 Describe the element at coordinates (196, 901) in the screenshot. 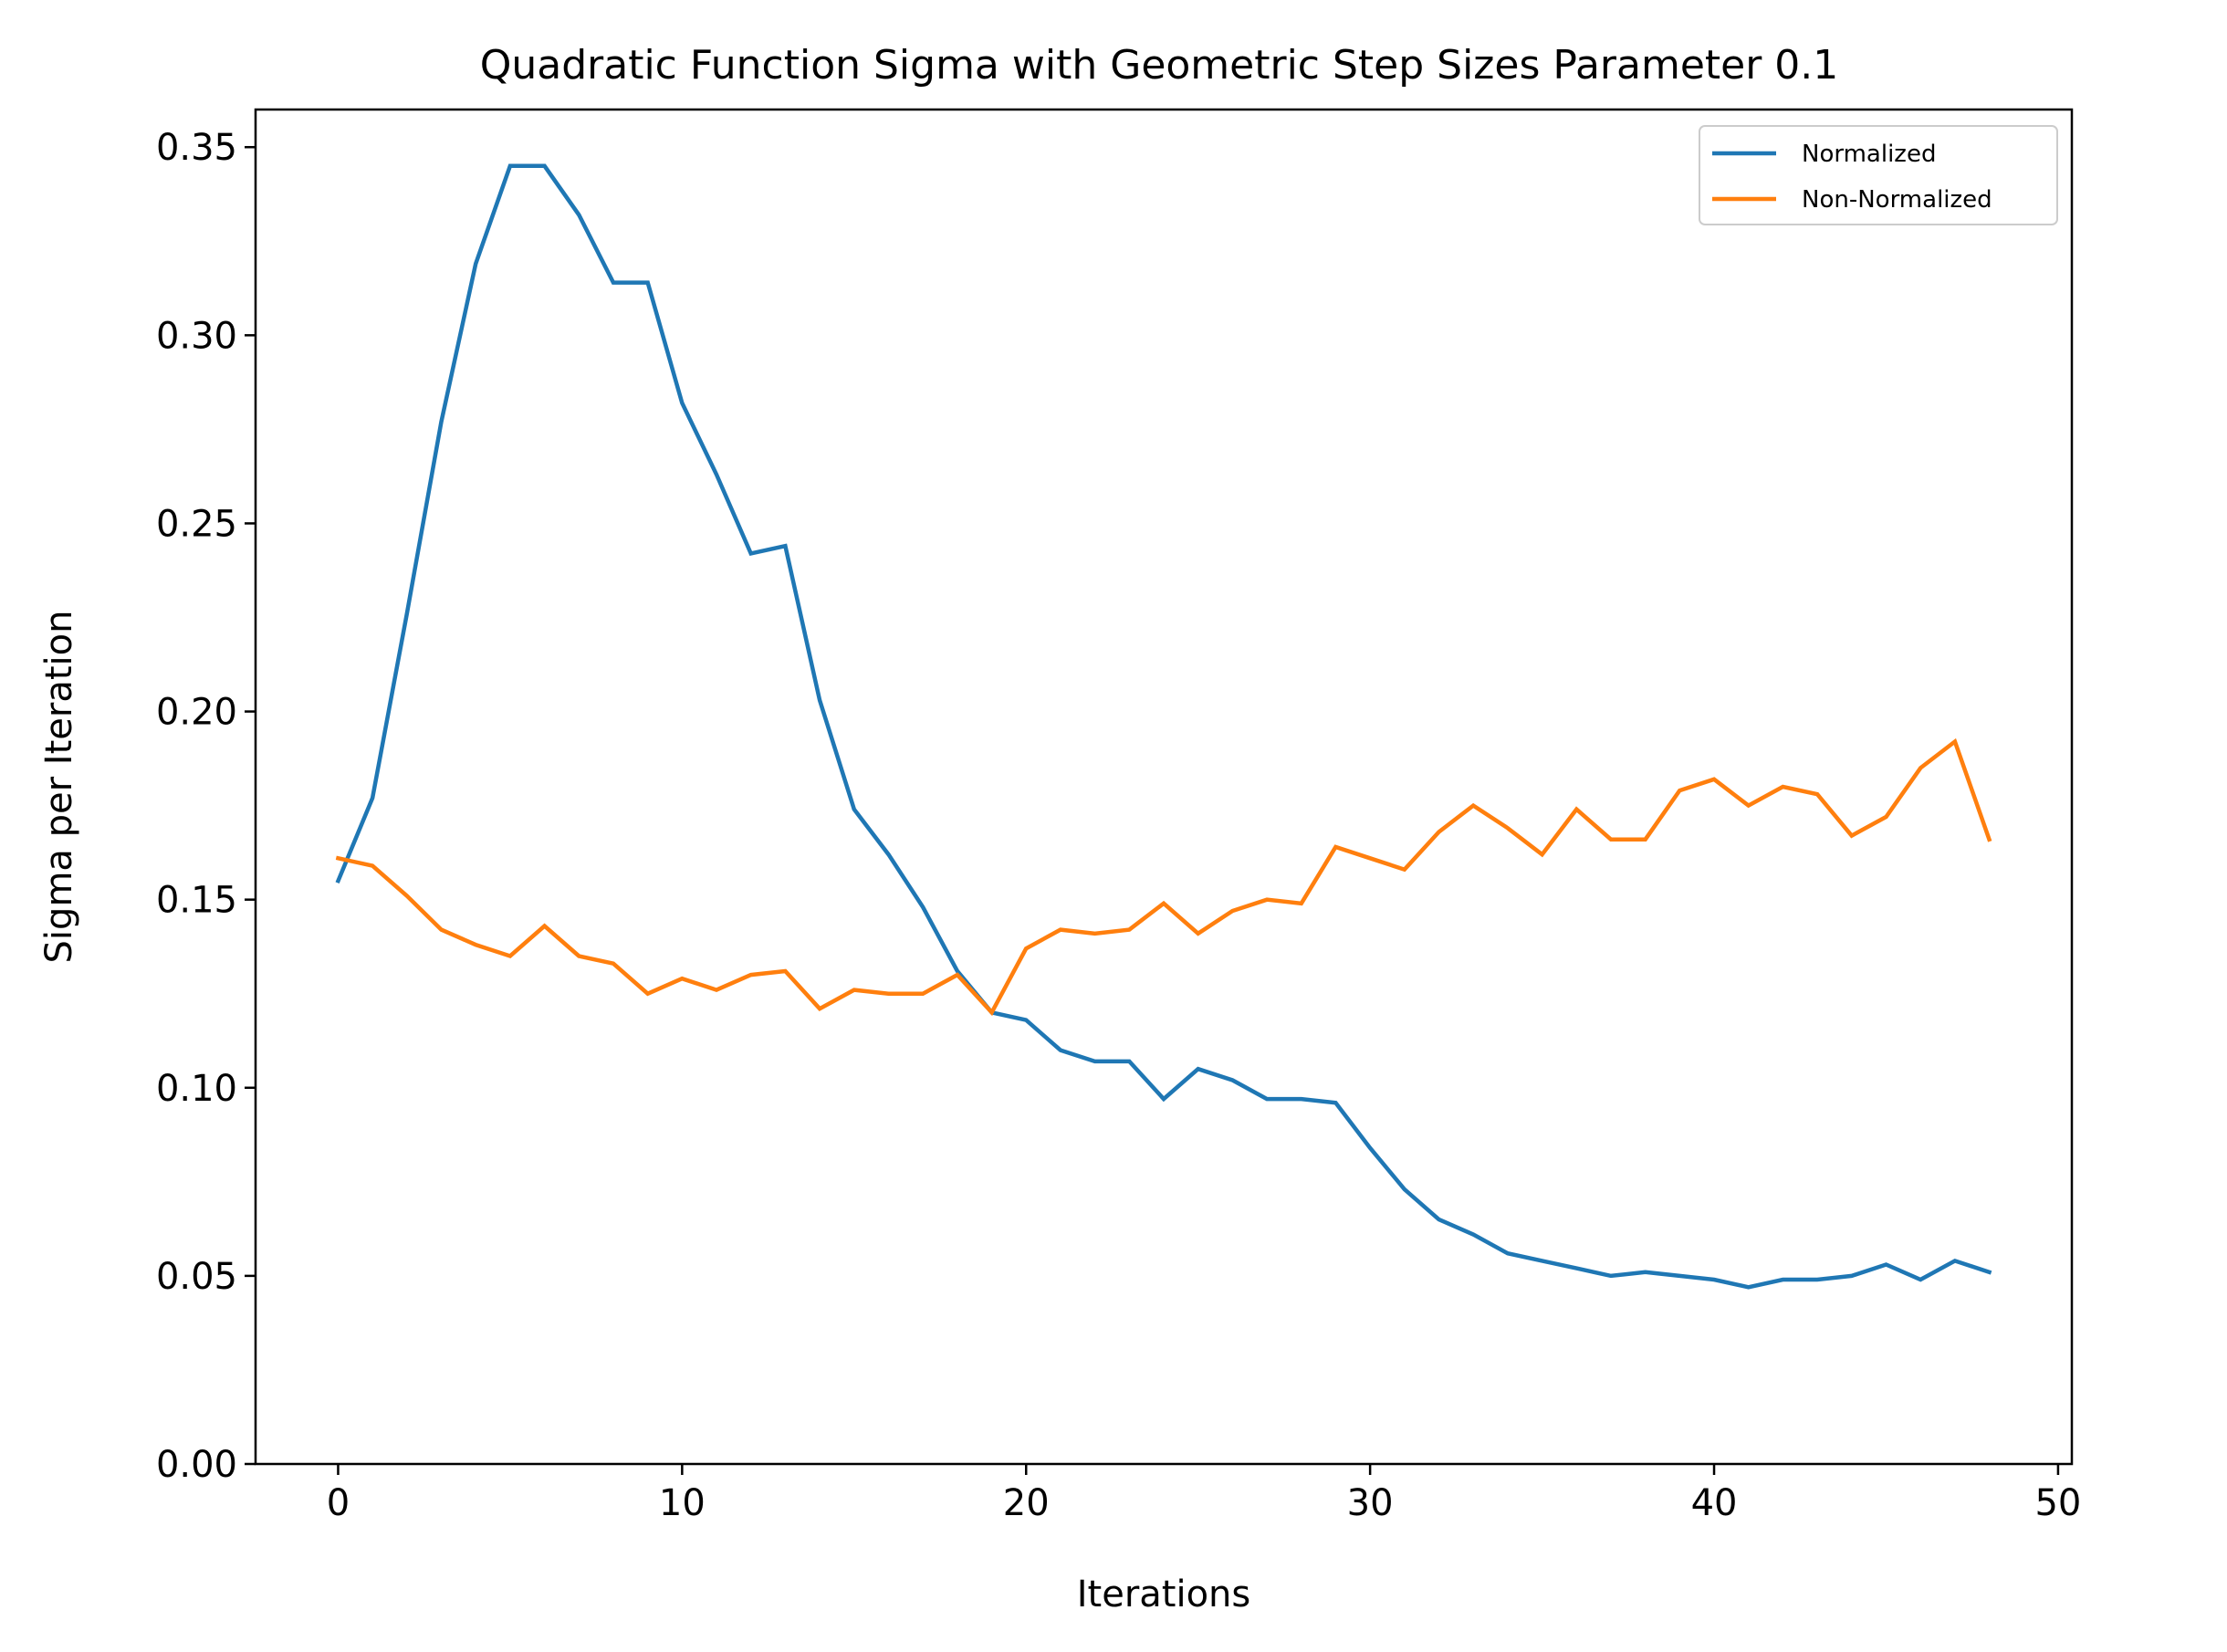

I see `y-tick-label: 0.15` at that location.